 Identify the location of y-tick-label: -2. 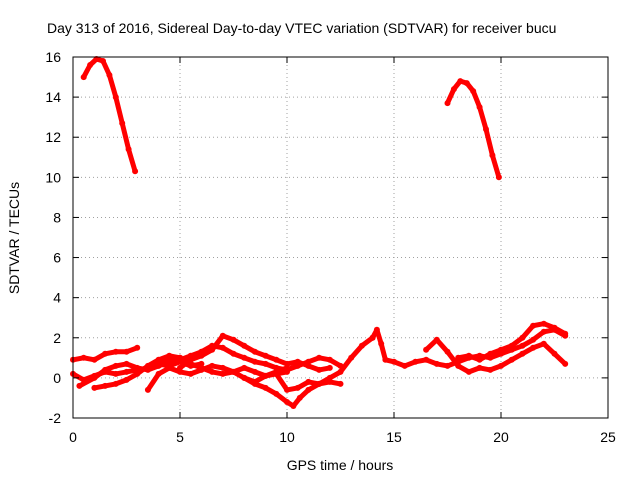
(55, 418).